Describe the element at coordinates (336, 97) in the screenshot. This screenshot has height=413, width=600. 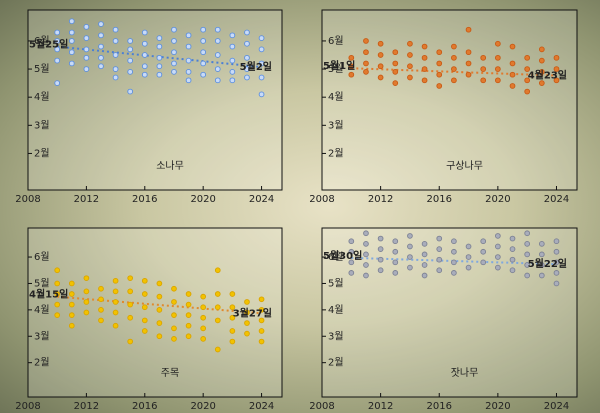
I see `y-tick-label: 4월` at that location.